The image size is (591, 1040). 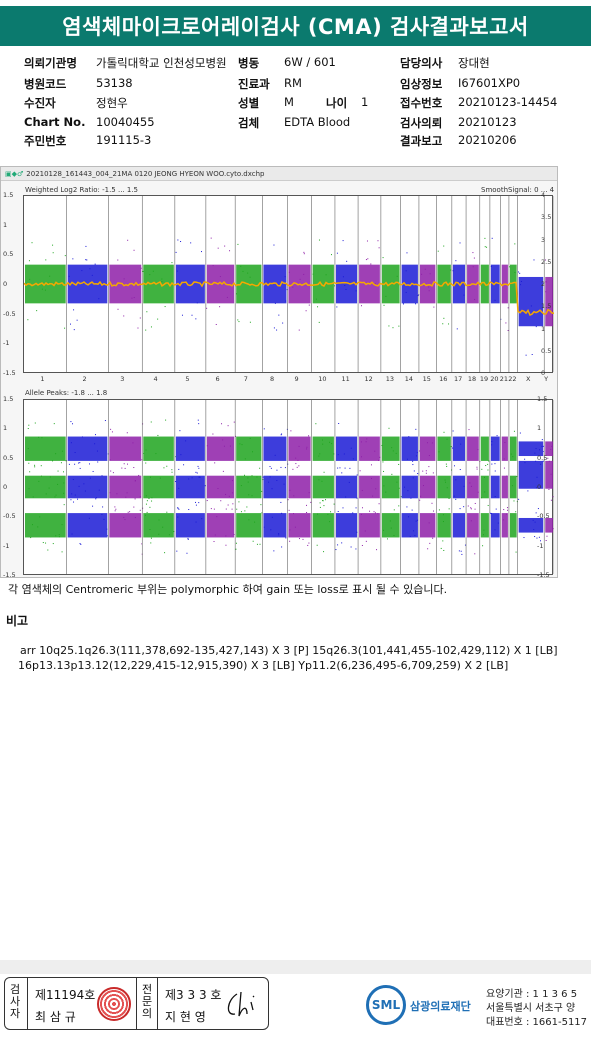 I want to click on age-value: 1, so click(x=365, y=102).